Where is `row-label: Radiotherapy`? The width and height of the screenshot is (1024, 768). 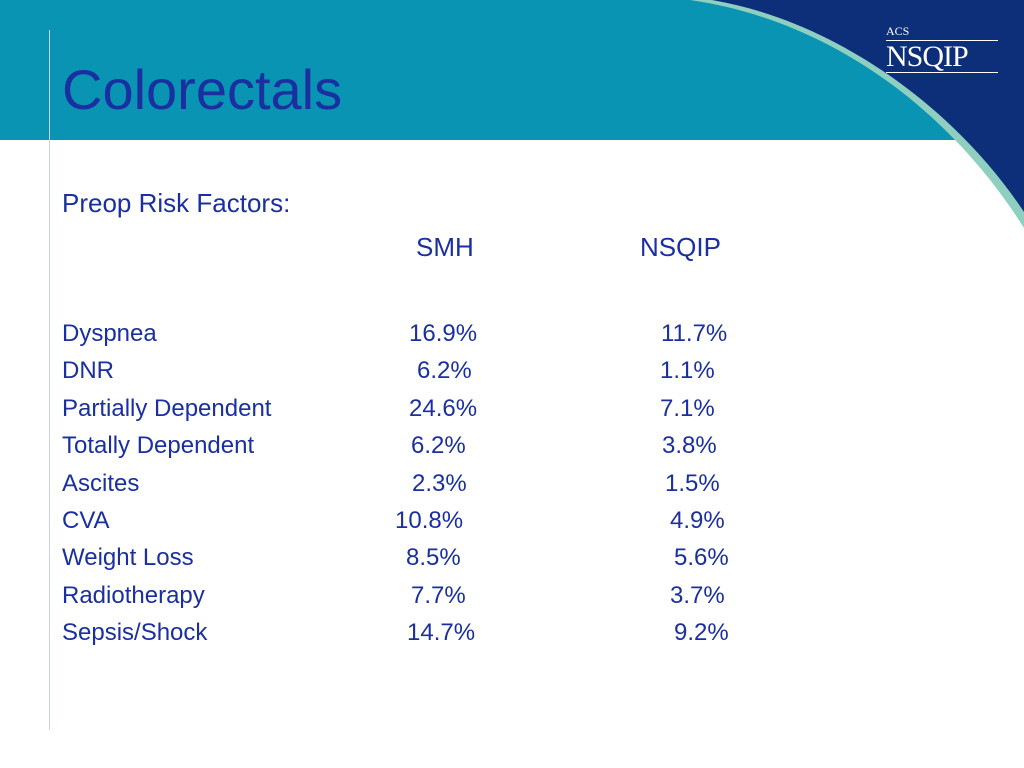
row-label: Radiotherapy is located at coordinates (133, 595).